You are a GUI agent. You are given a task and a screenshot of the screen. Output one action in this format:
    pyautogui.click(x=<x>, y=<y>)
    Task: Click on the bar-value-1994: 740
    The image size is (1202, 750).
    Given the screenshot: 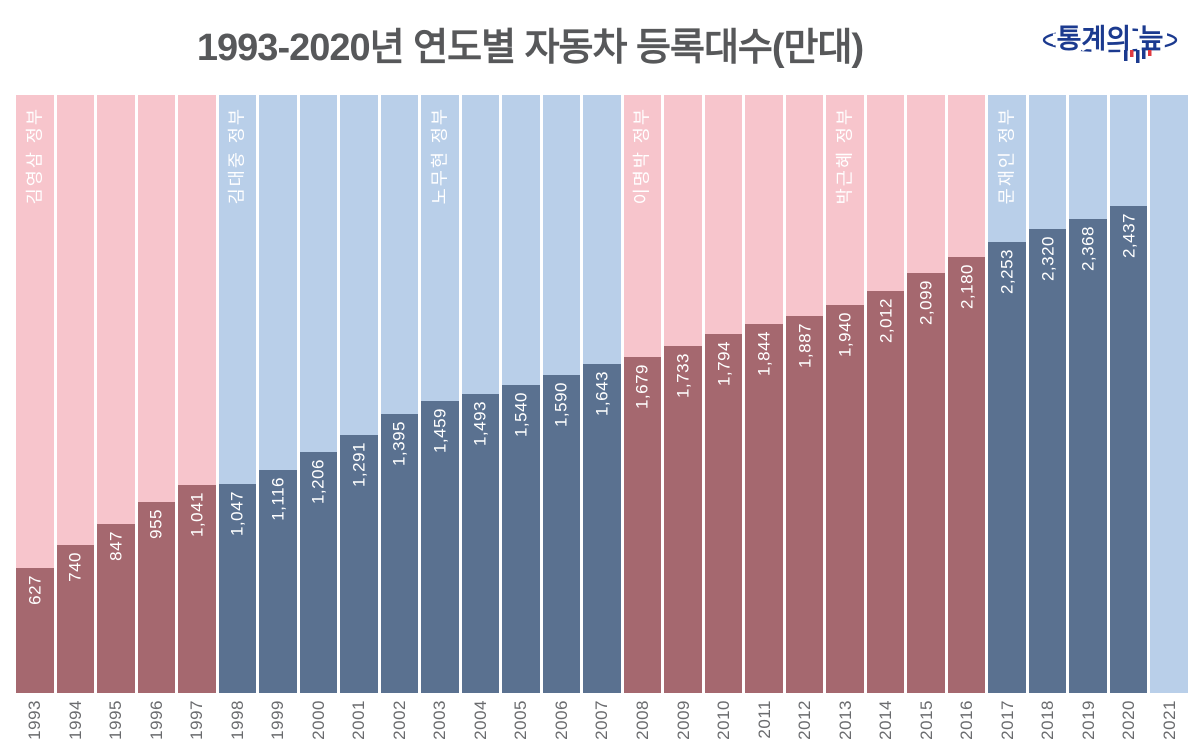 What is the action you would take?
    pyautogui.click(x=75, y=567)
    